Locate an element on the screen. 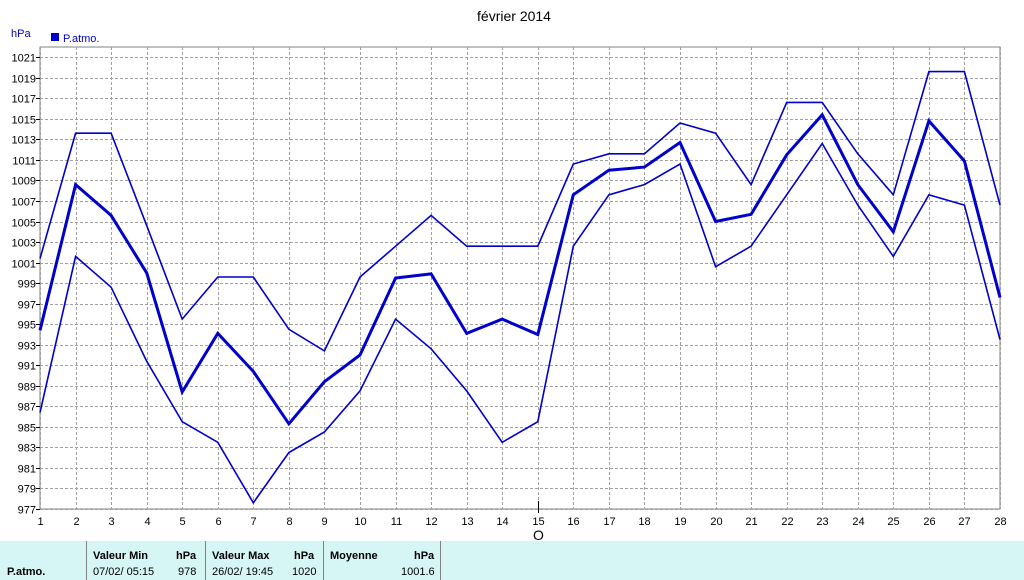 The height and width of the screenshot is (580, 1024). stats-row-label: P.atmo. is located at coordinates (26, 572).